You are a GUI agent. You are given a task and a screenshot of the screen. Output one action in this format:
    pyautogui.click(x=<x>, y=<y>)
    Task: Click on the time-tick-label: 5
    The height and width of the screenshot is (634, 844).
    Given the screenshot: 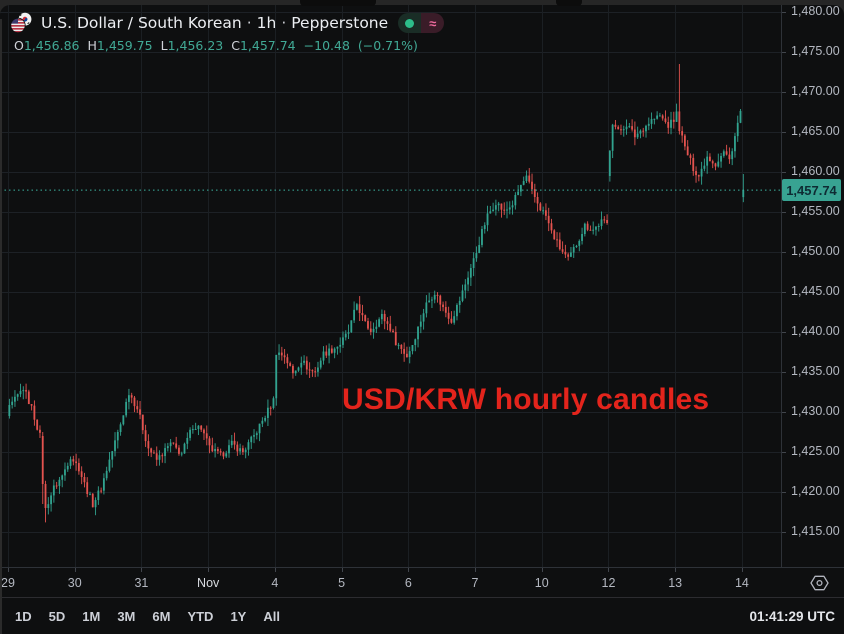 What is the action you would take?
    pyautogui.click(x=342, y=583)
    